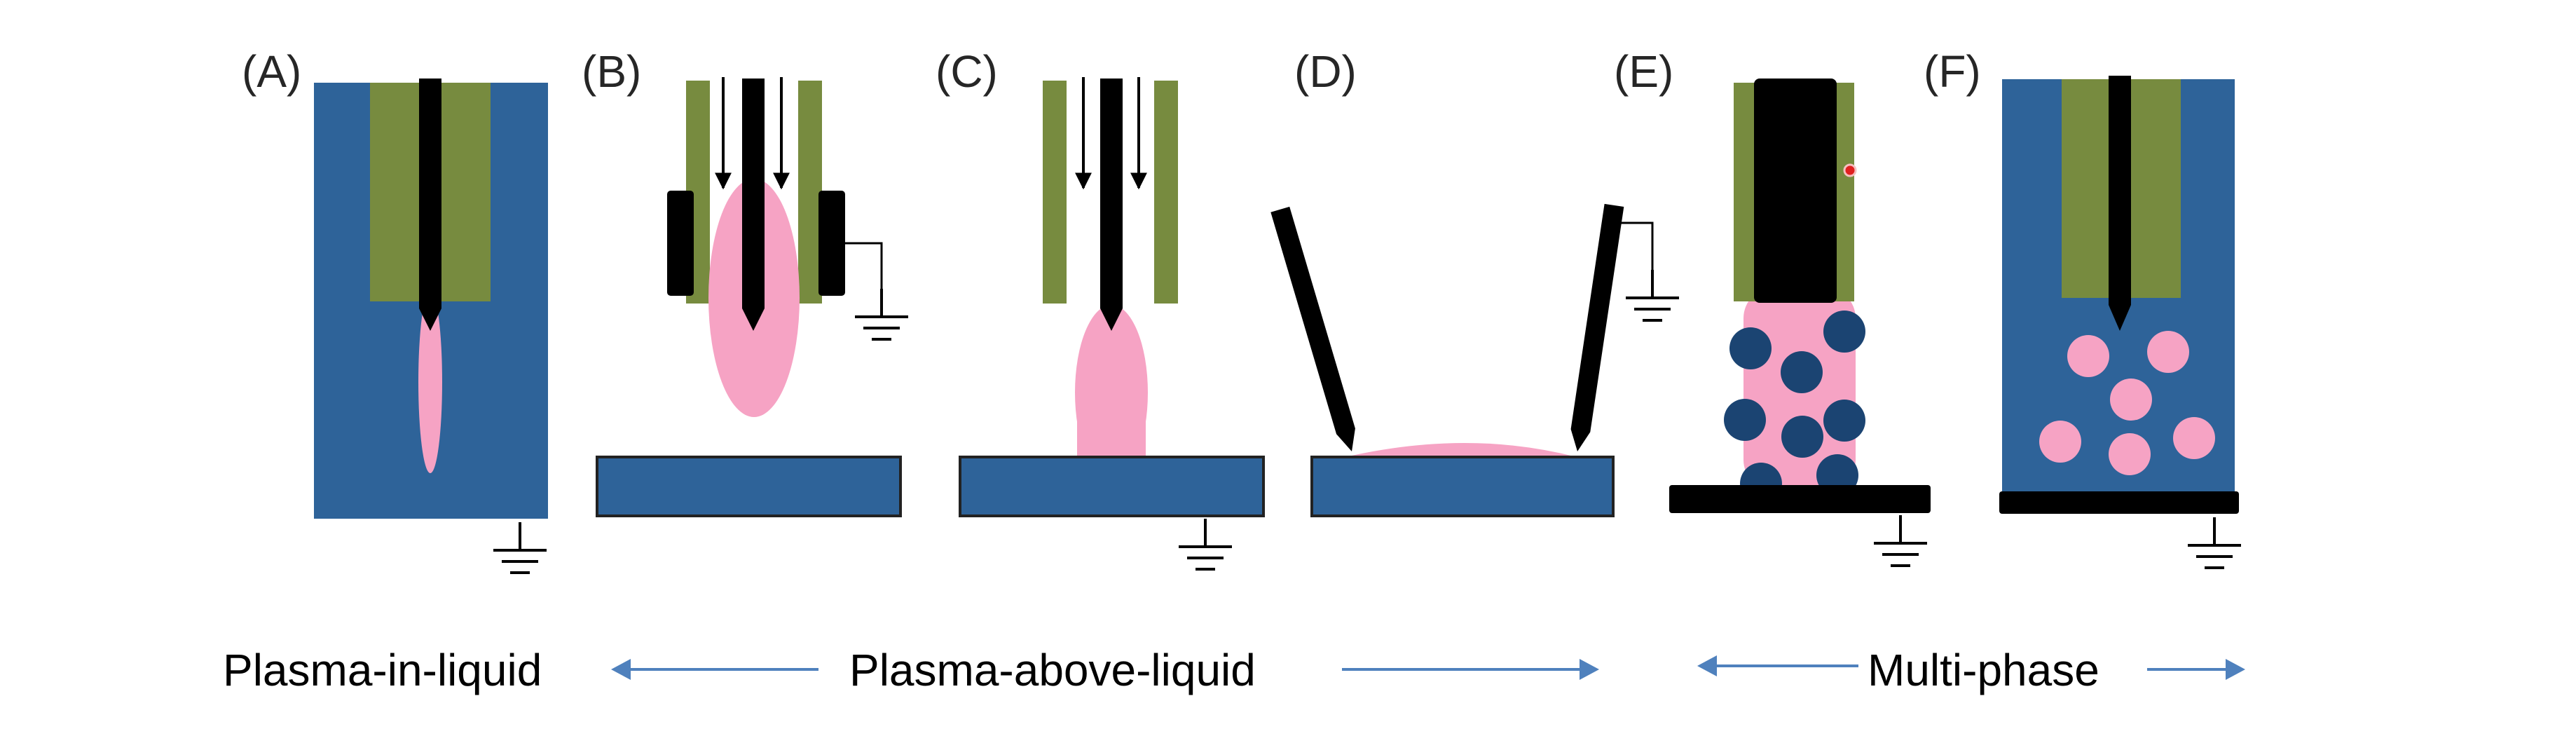  I want to click on category-label-plasma-above-liquid: Plasma-above-liquid, so click(1052, 670).